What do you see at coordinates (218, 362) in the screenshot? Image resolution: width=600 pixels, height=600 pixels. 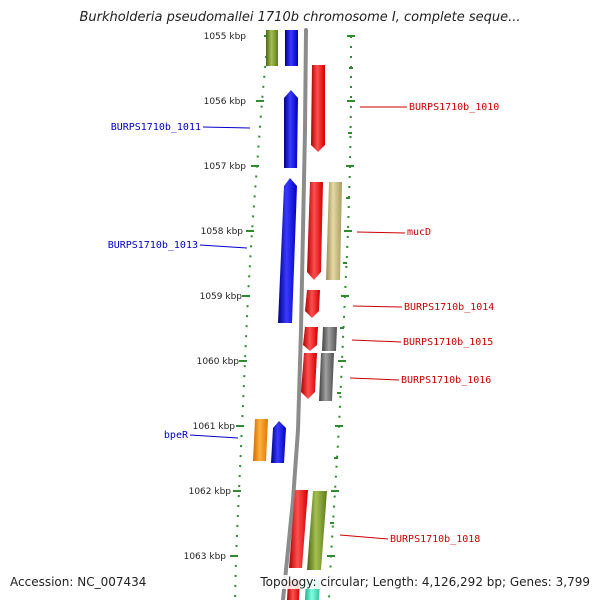 I see `kbp-label: 1060 kbp` at bounding box center [218, 362].